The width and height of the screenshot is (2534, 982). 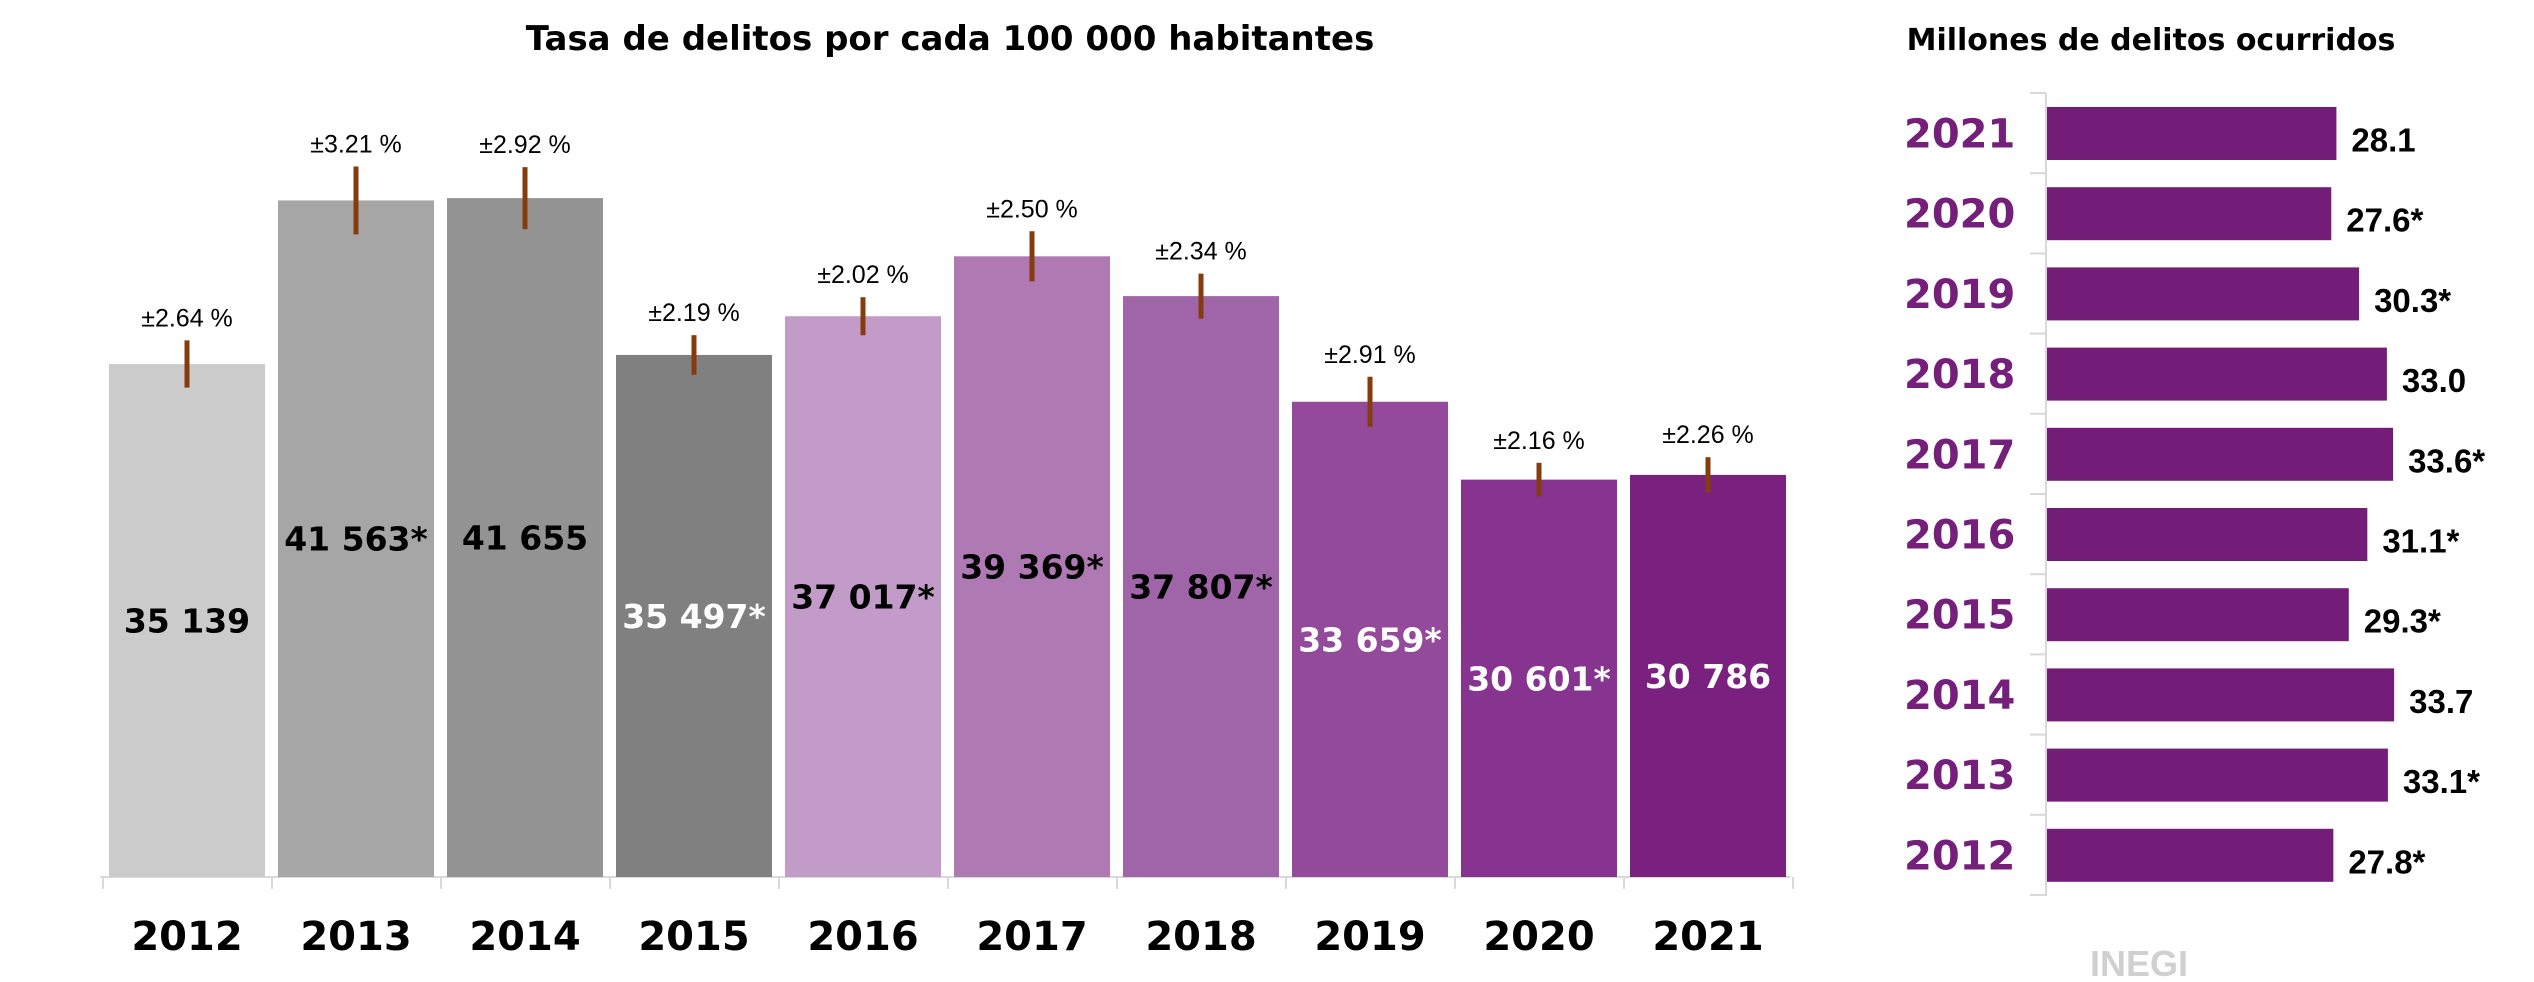 I want to click on bar-2017, so click(x=1032, y=567).